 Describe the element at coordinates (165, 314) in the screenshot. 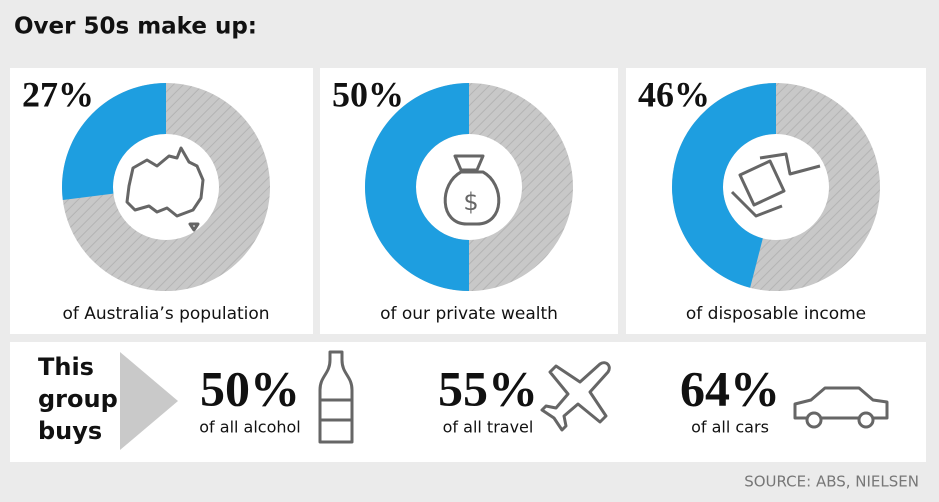

I see `caption: of Australia’s population` at that location.